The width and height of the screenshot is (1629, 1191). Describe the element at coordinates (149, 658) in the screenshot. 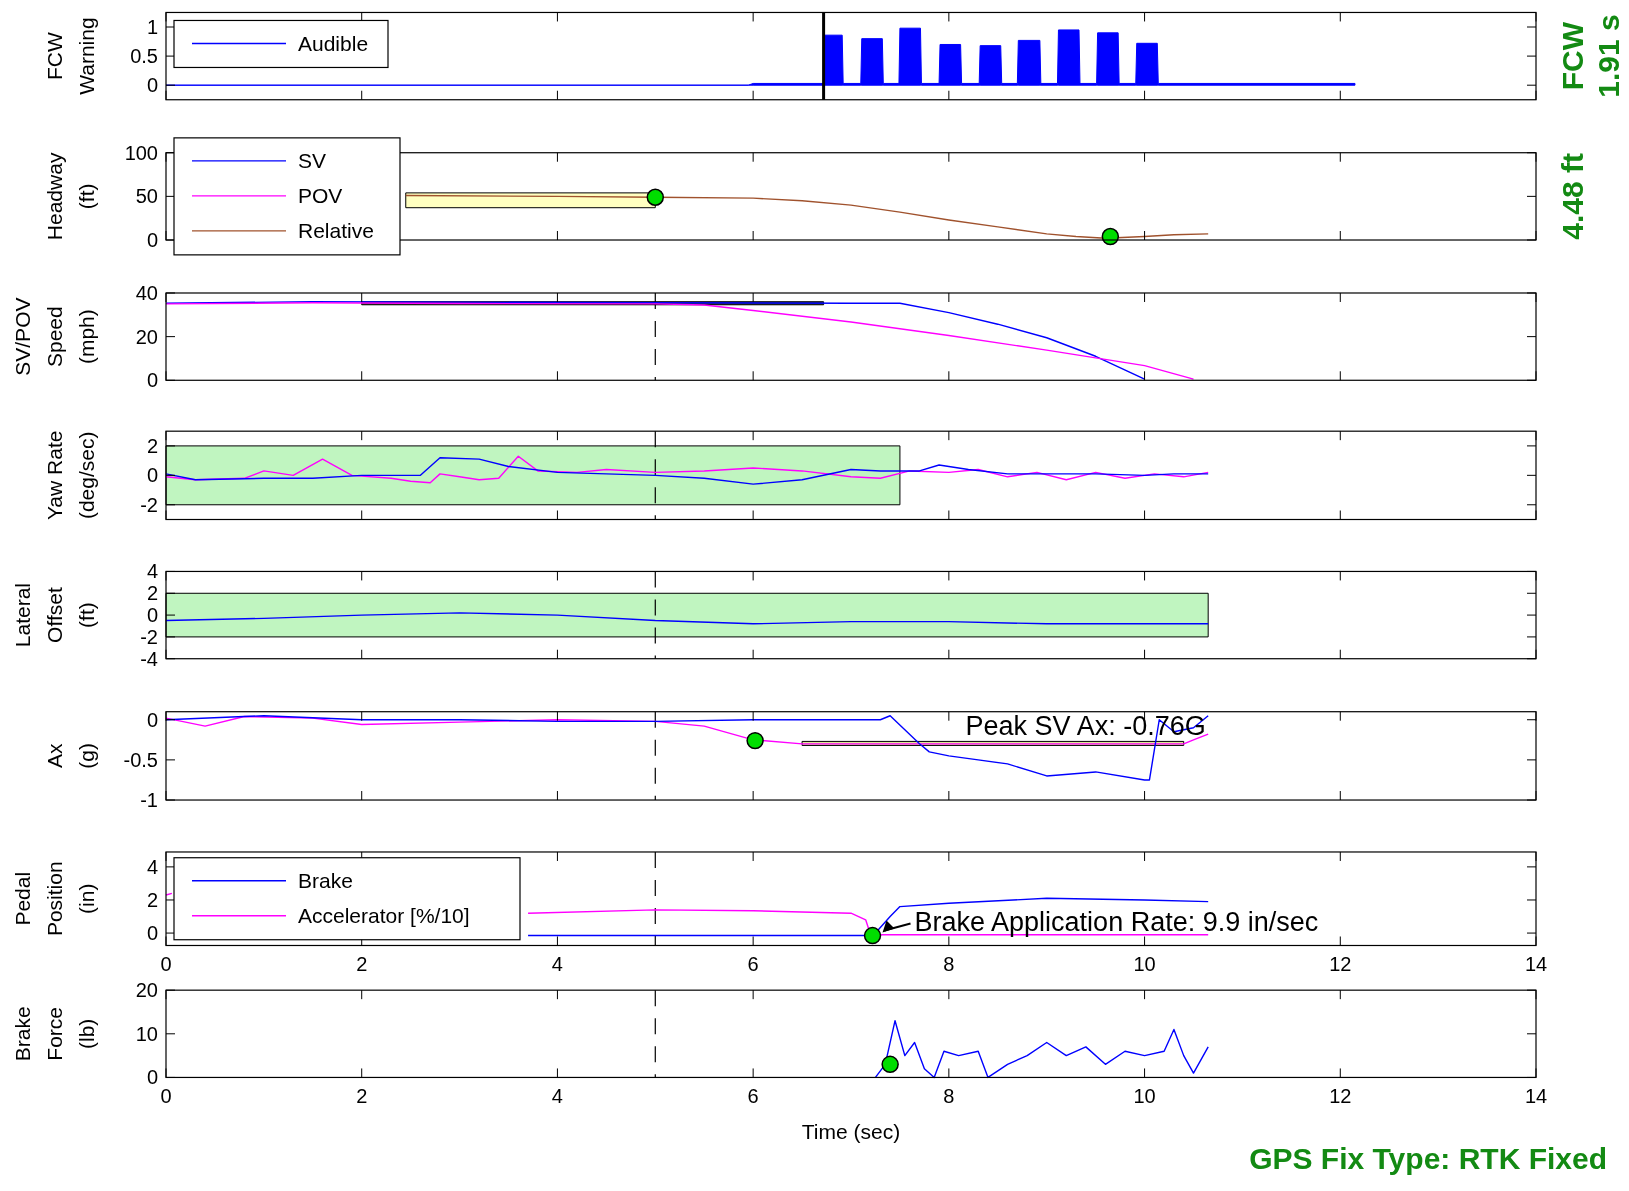

I see `y-tick-label: -4` at that location.